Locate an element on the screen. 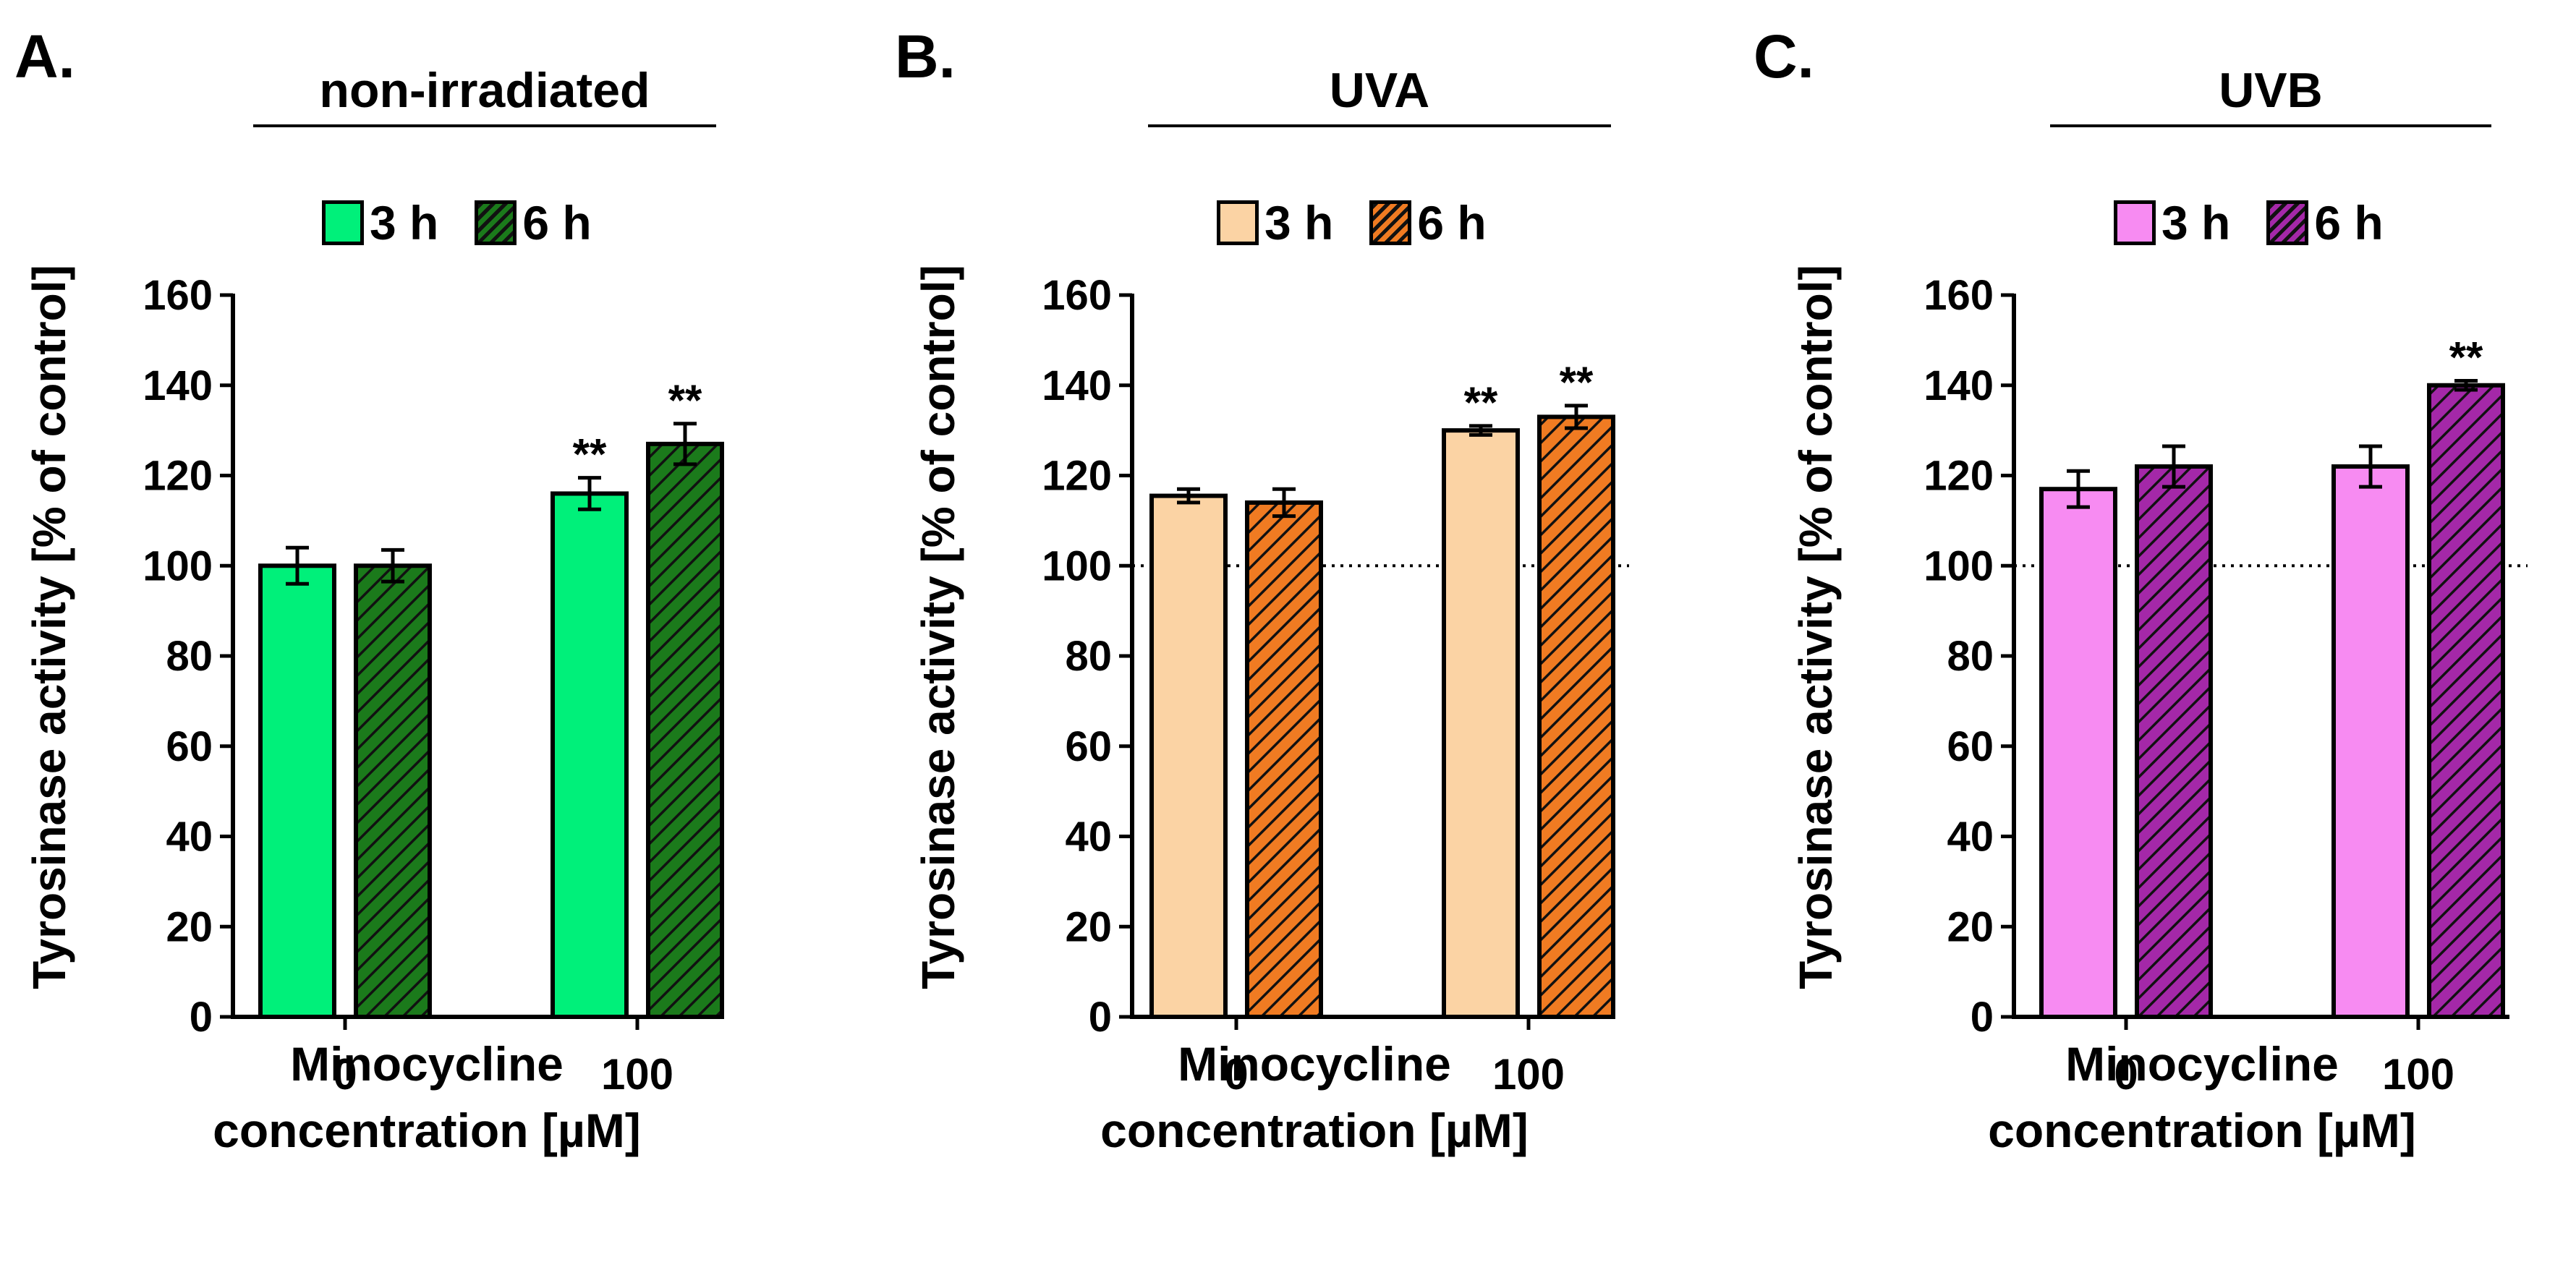  panel-letter: C. is located at coordinates (1784, 56).